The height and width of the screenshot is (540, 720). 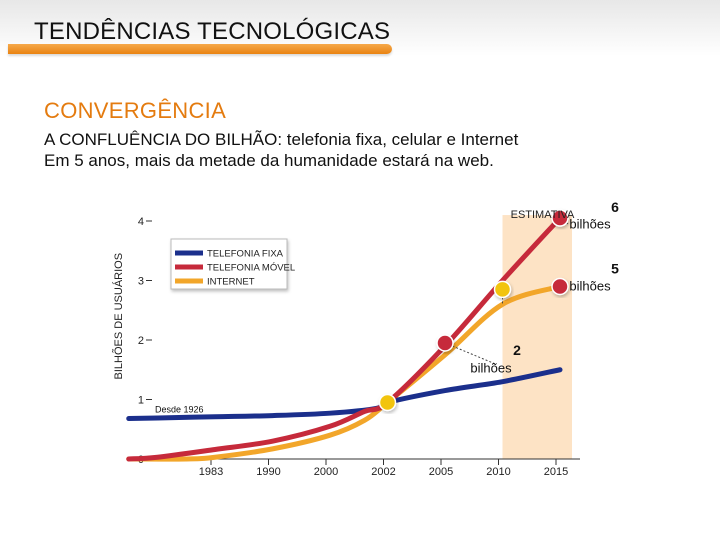 I want to click on annotation-6-number: 6, so click(x=615, y=207).